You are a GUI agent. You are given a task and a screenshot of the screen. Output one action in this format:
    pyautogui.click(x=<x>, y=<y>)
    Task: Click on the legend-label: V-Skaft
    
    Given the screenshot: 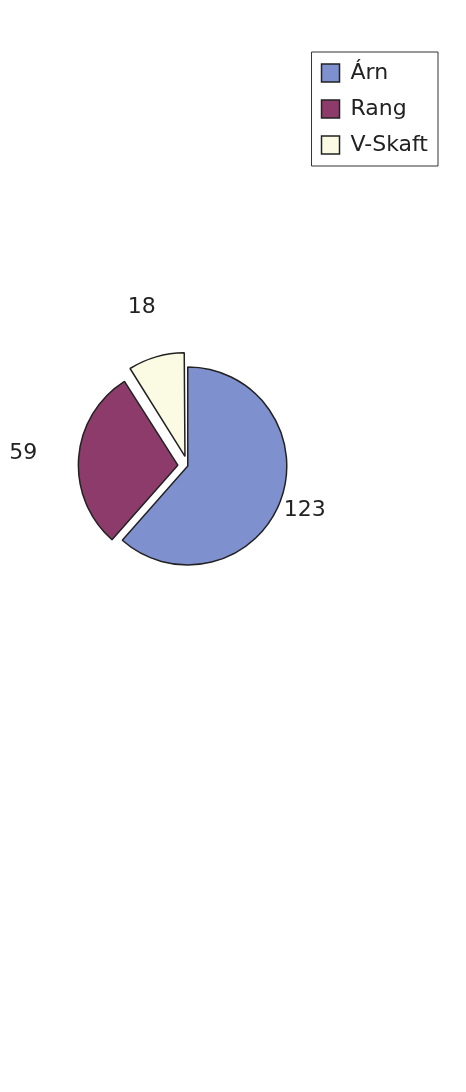 What is the action you would take?
    pyautogui.click(x=389, y=143)
    